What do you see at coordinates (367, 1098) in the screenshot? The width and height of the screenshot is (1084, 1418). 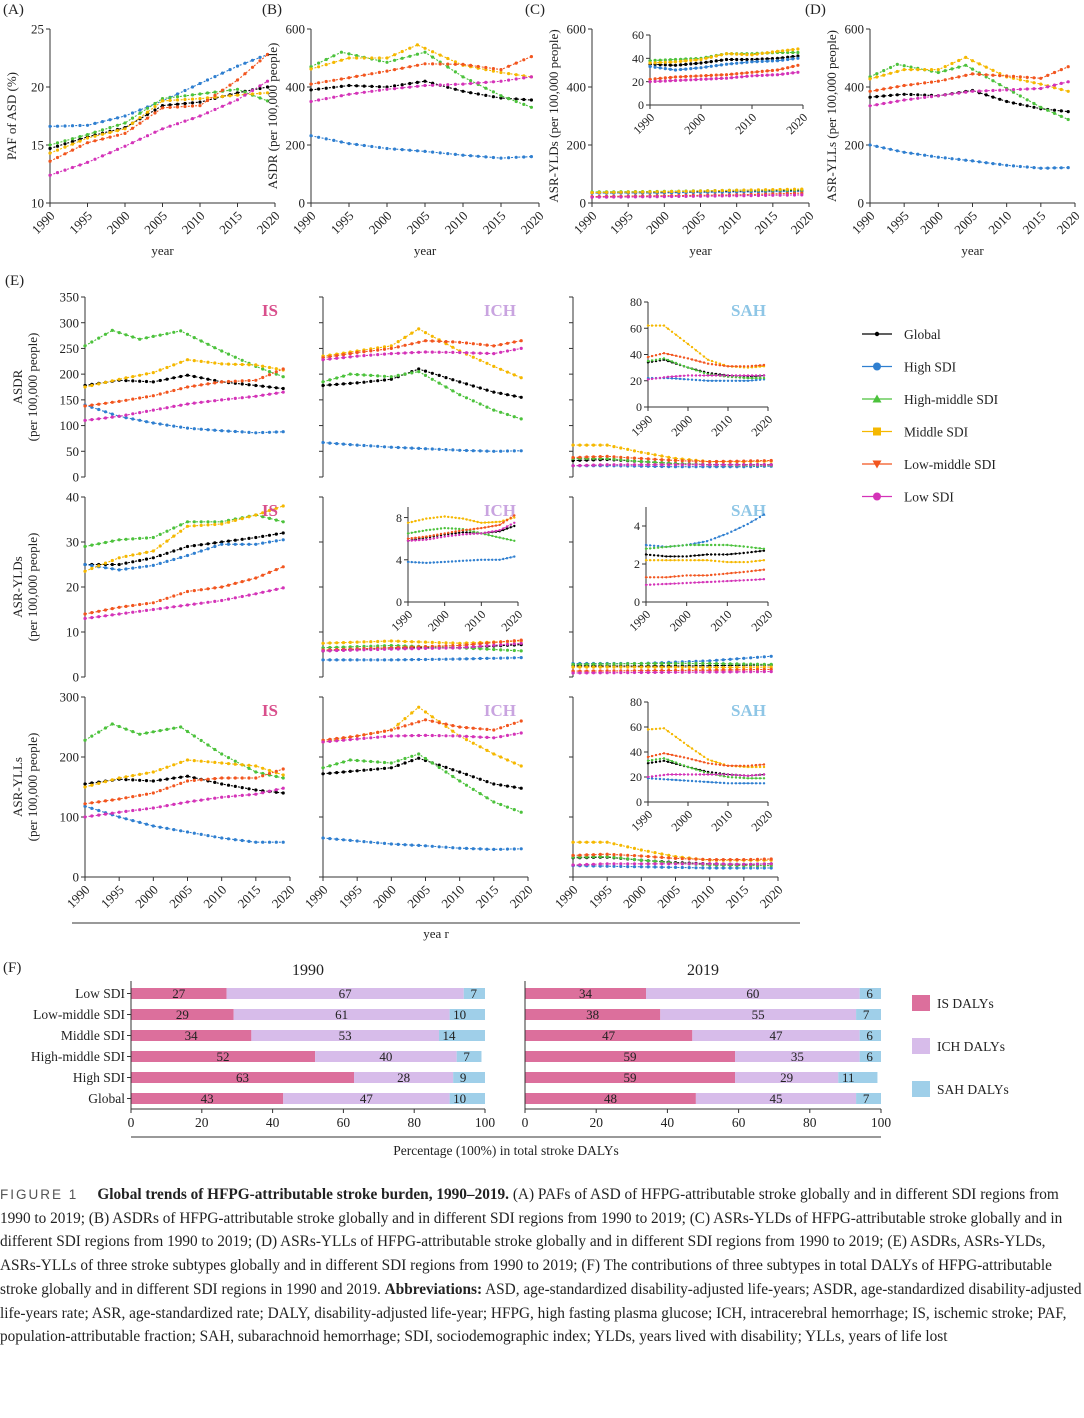 I see `bar-value-label: 47` at bounding box center [367, 1098].